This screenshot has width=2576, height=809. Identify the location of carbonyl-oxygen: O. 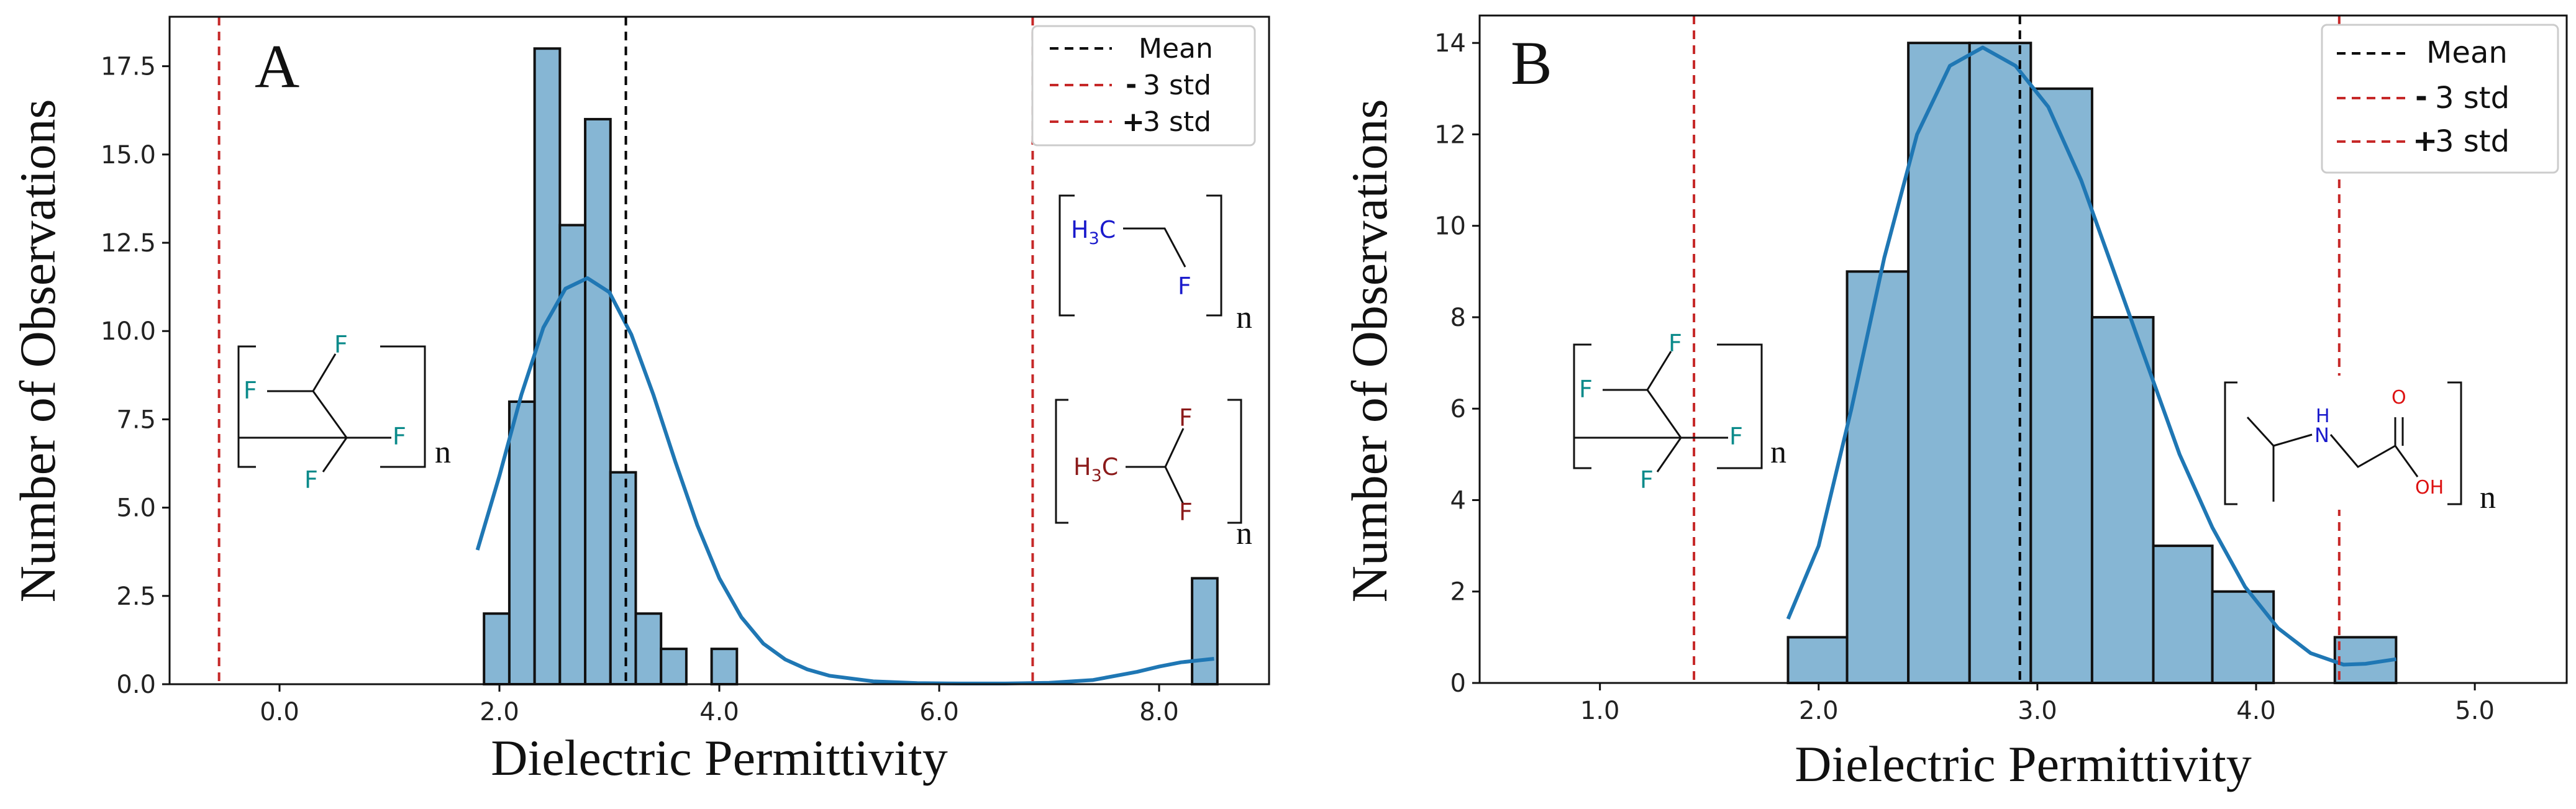
(2399, 398).